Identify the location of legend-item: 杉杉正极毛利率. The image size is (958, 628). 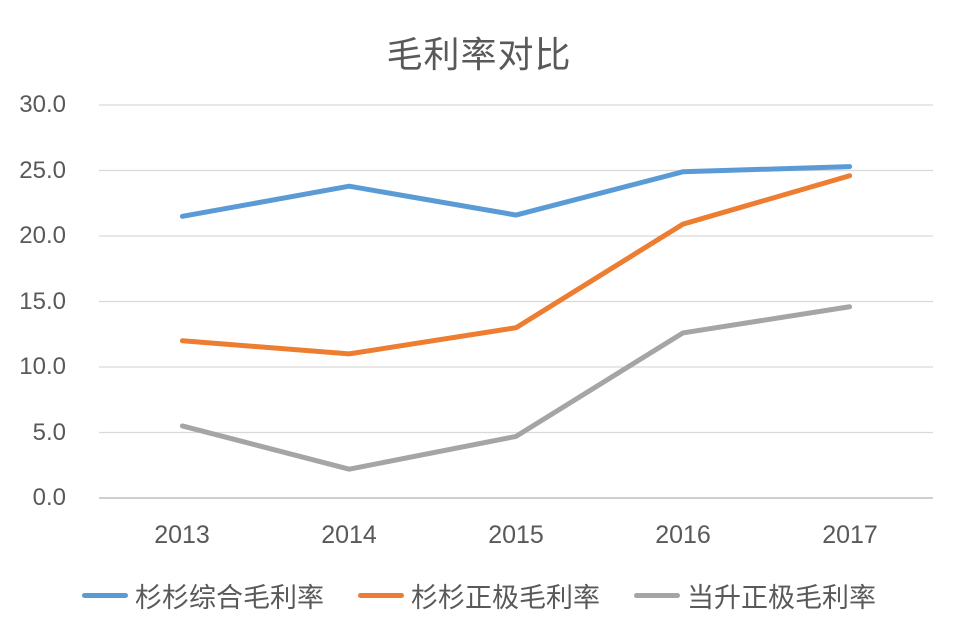
(479, 595).